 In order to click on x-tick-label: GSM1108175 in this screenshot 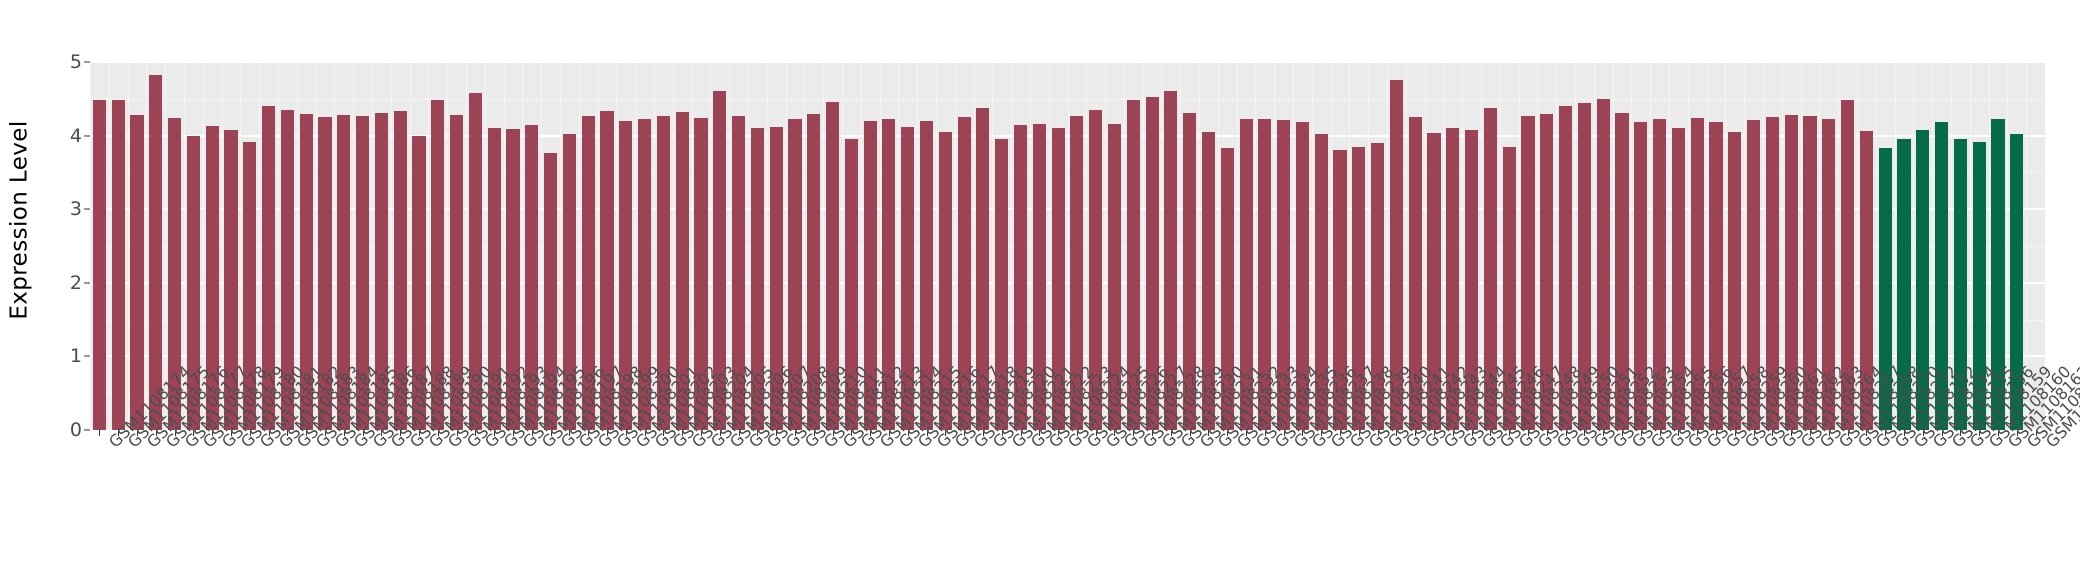, I will do `click(169, 407)`.